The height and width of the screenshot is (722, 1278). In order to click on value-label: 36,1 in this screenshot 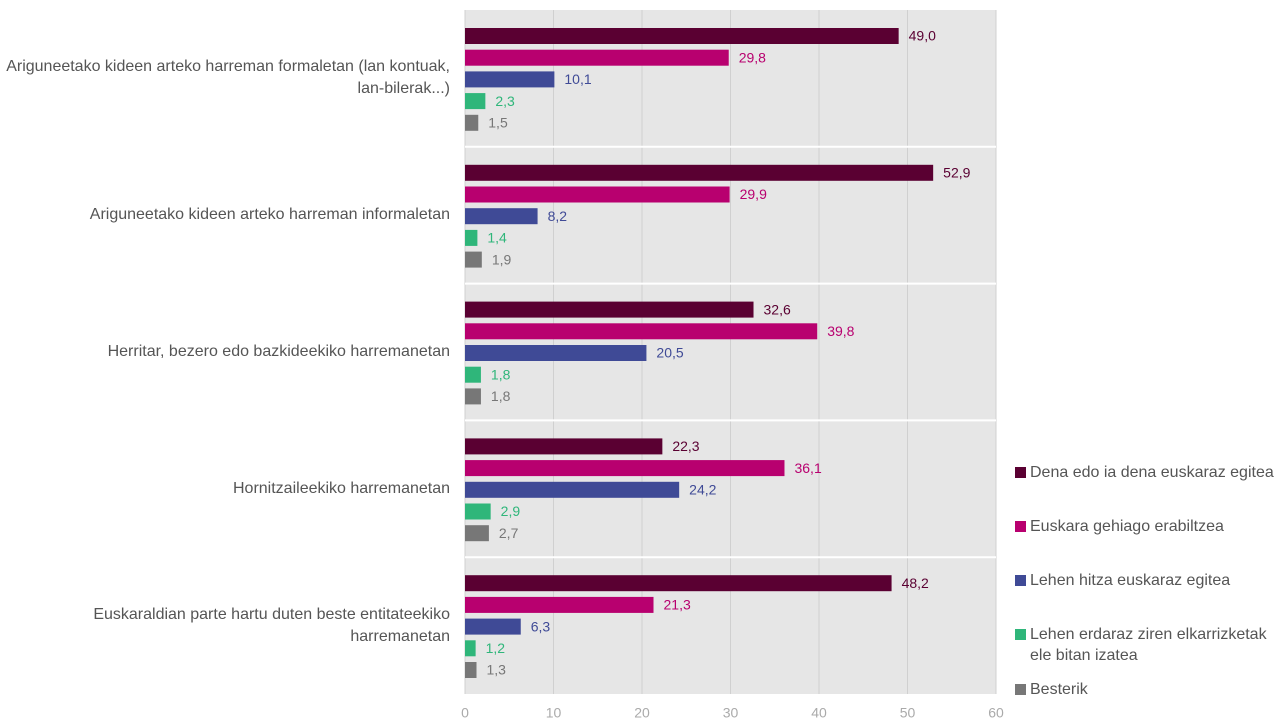, I will do `click(807, 468)`.